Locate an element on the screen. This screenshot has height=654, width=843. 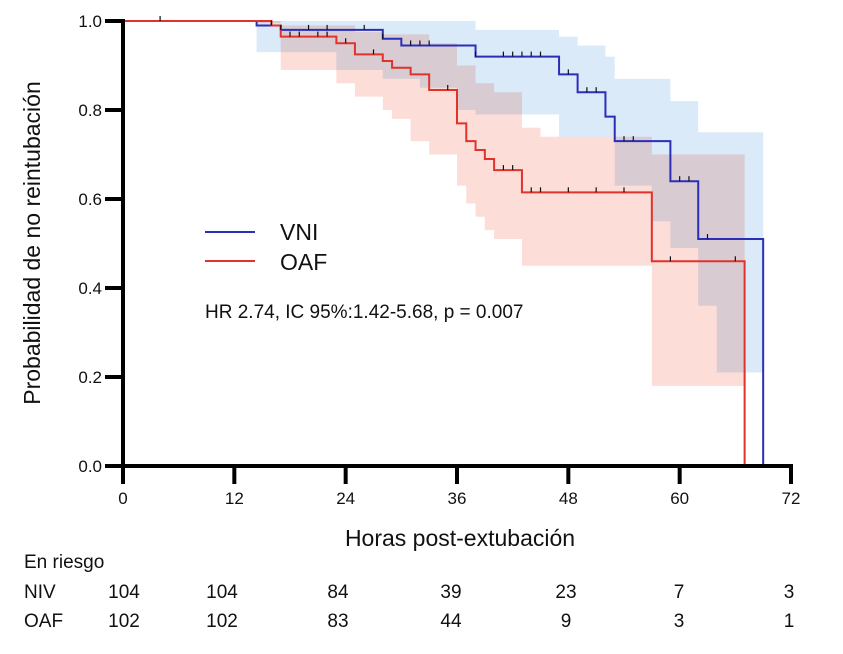
x-tick-label: 24 is located at coordinates (345, 498).